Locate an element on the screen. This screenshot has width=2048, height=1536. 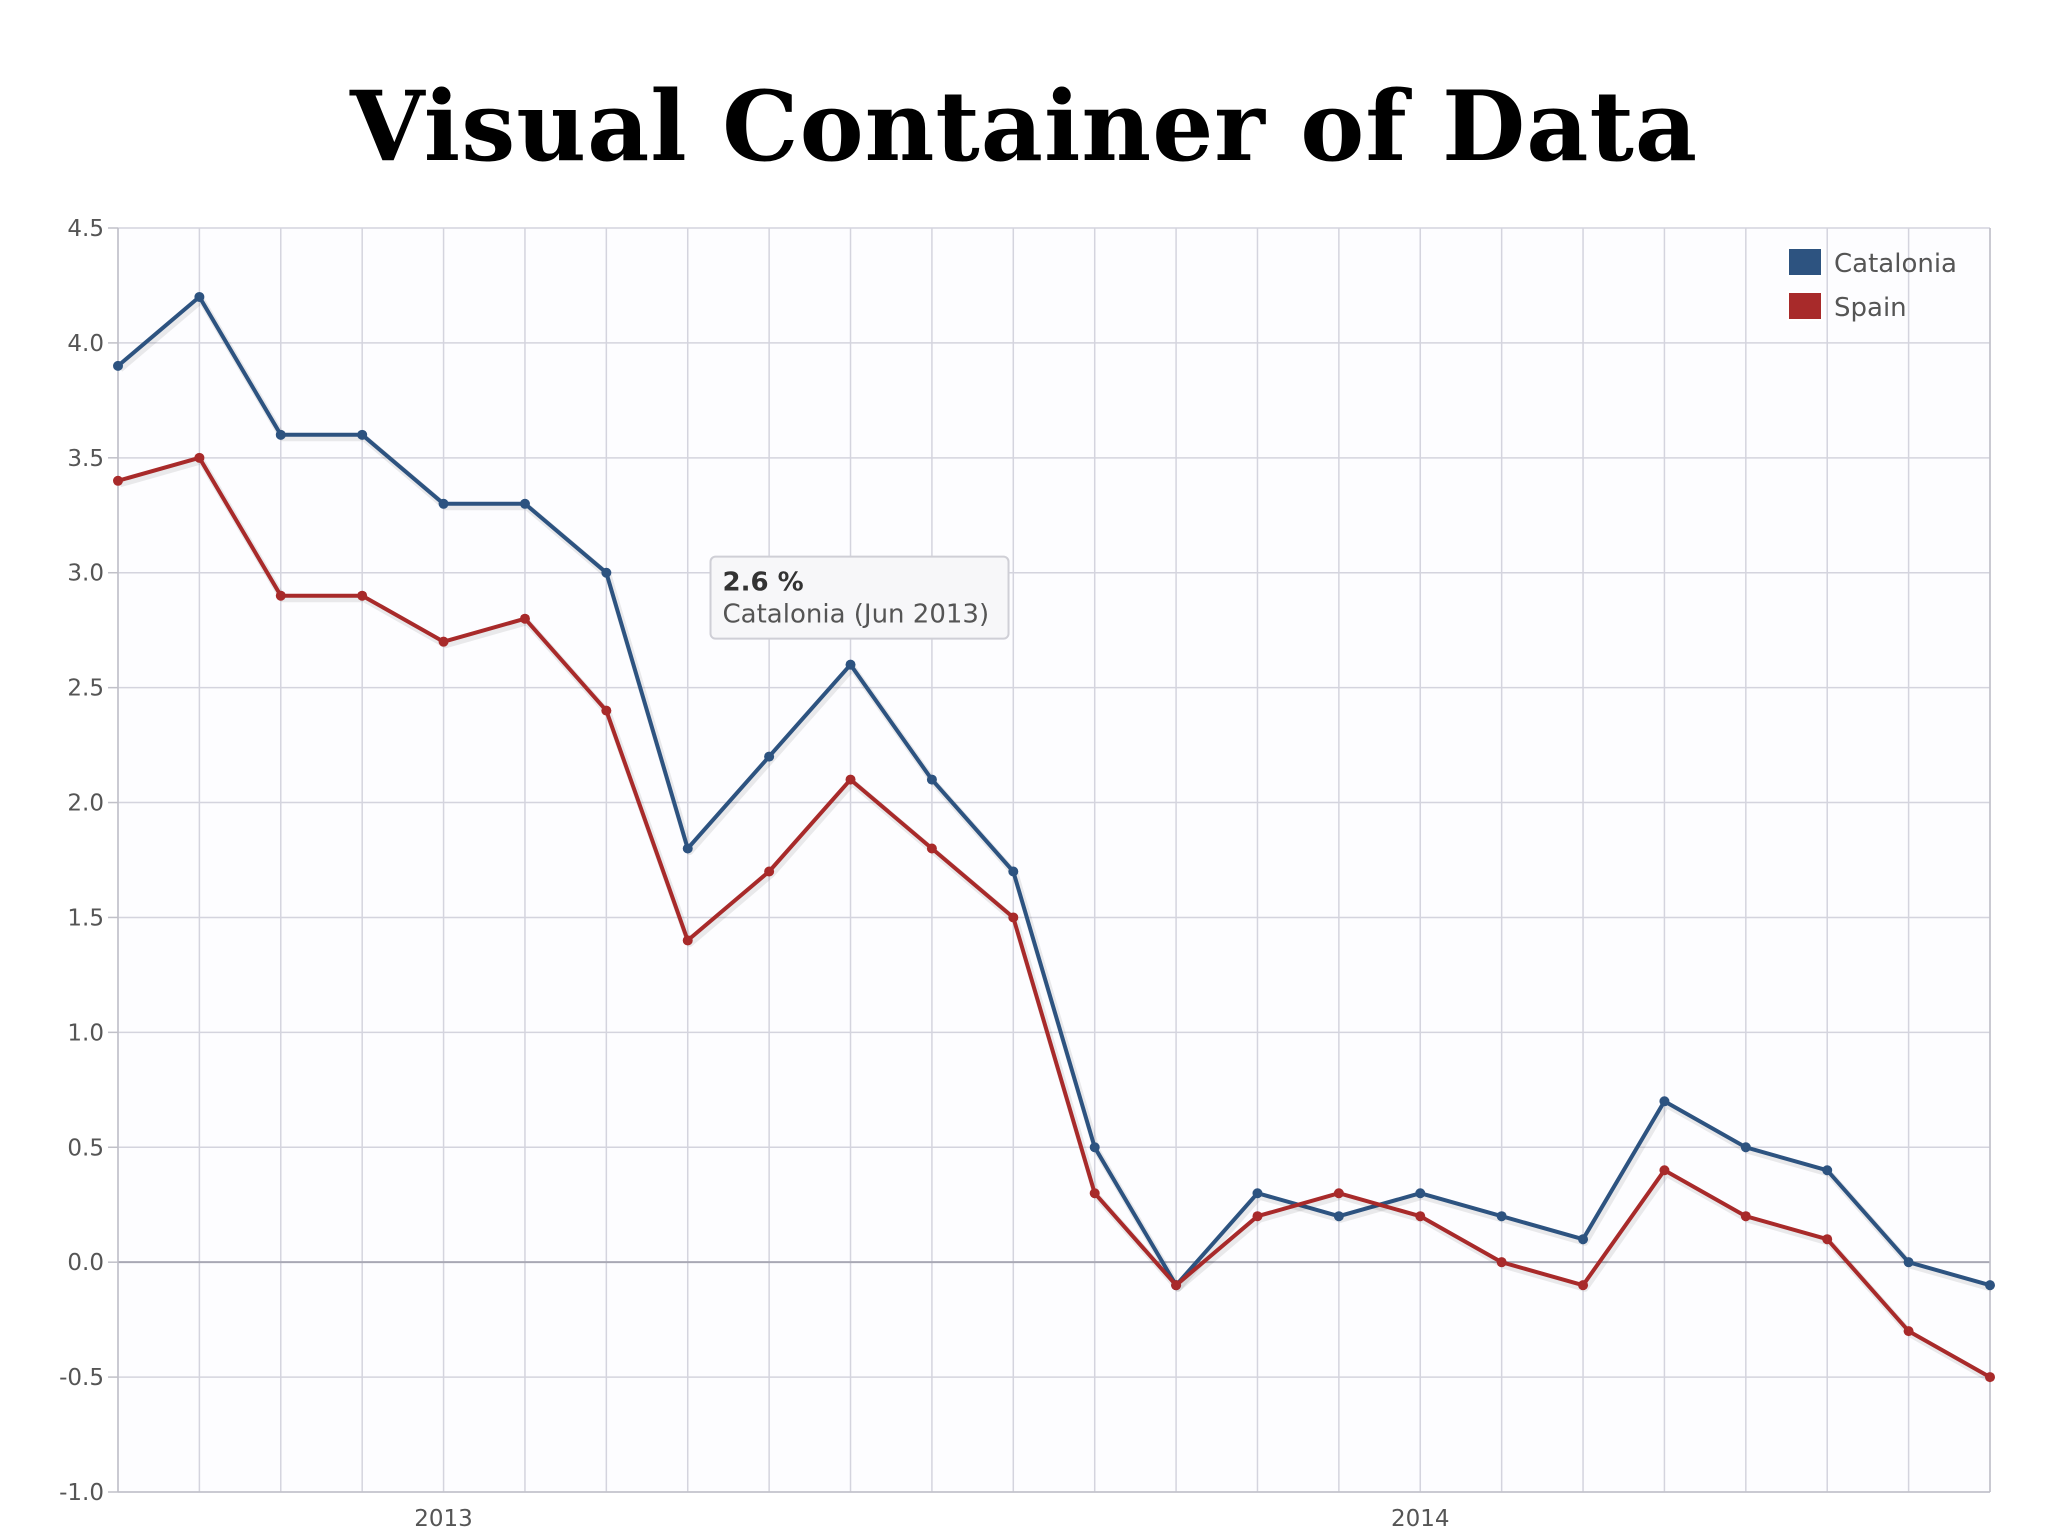
tooltip-box is located at coordinates (859, 597).